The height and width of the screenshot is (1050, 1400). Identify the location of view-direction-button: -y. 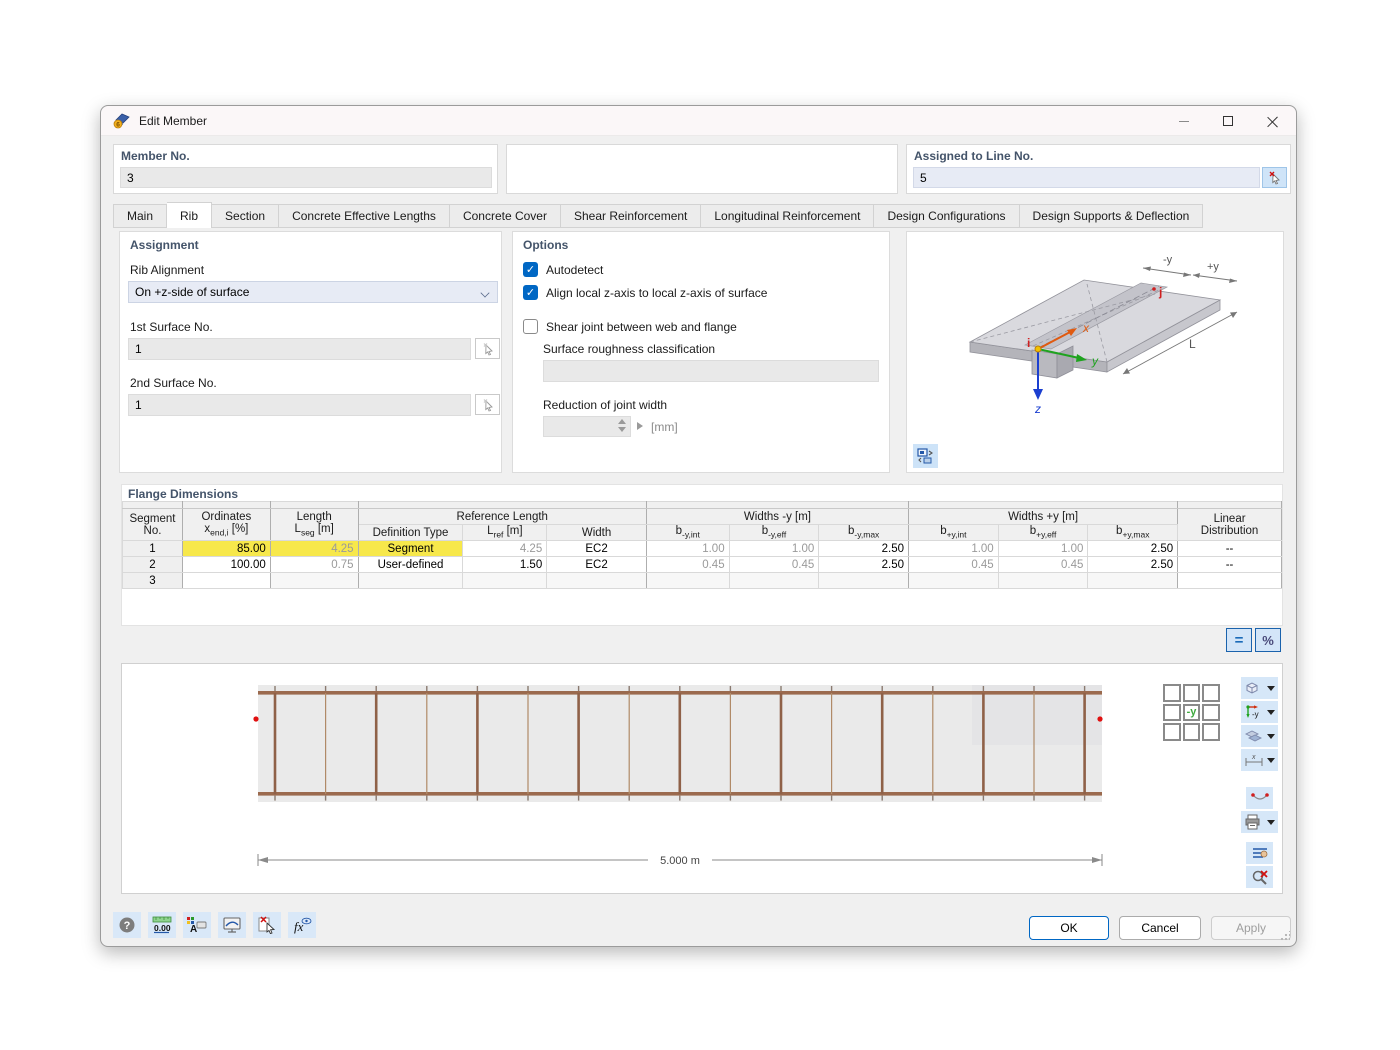
(1259, 712).